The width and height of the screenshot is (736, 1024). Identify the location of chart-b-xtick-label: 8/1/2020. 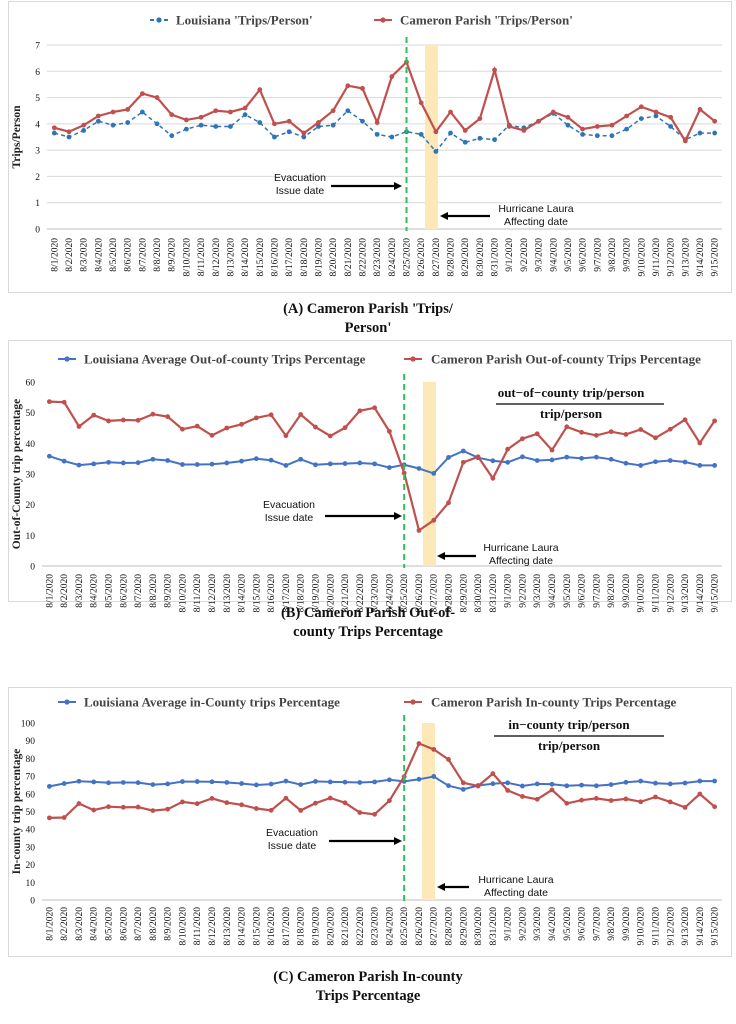
(50, 591).